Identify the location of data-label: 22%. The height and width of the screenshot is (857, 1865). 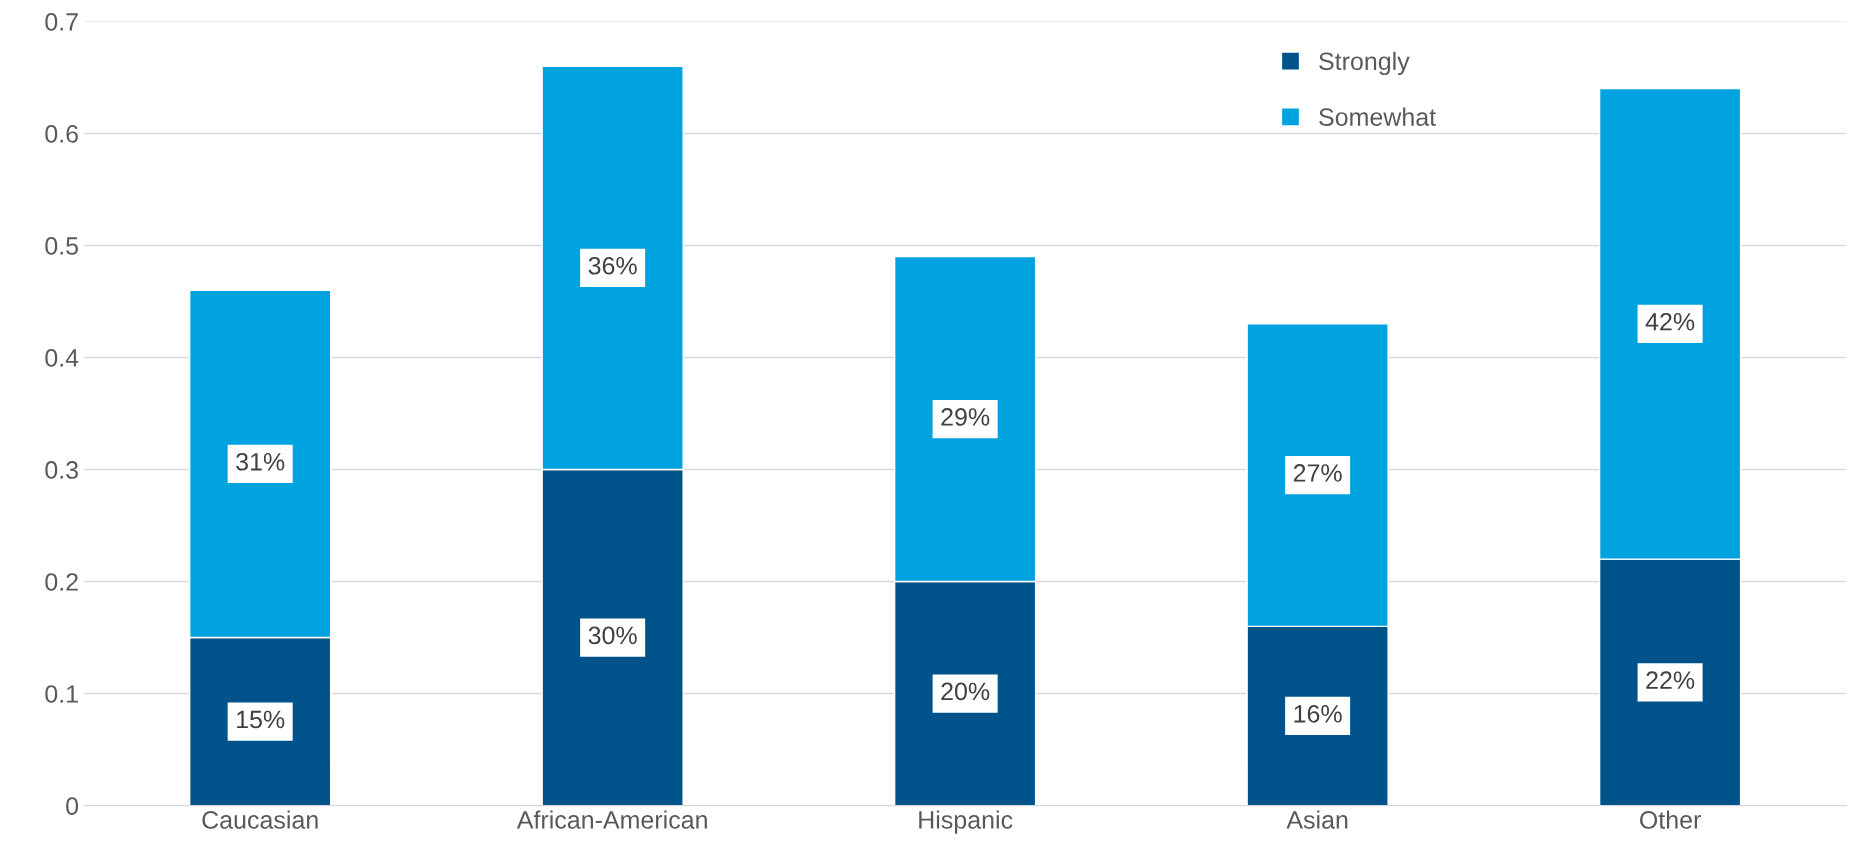
(1670, 680).